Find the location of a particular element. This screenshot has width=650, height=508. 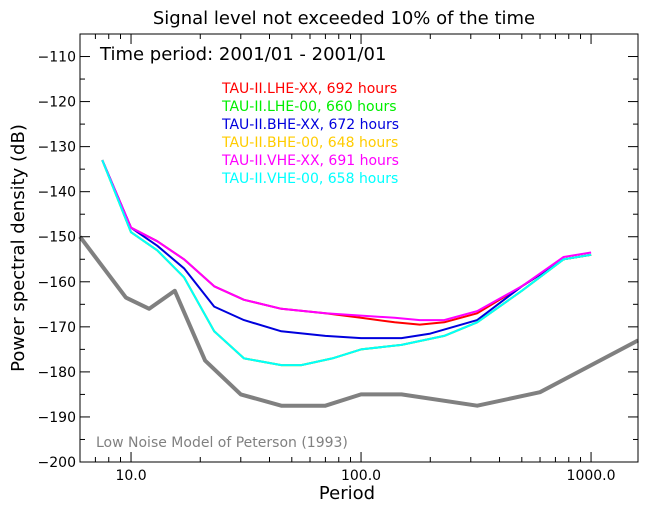

x-tick-label: 100.0 is located at coordinates (361, 476).